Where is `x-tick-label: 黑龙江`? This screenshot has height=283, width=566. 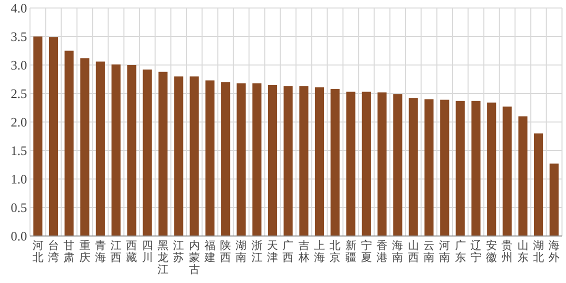 x-tick-label: 黑龙江 is located at coordinates (163, 258).